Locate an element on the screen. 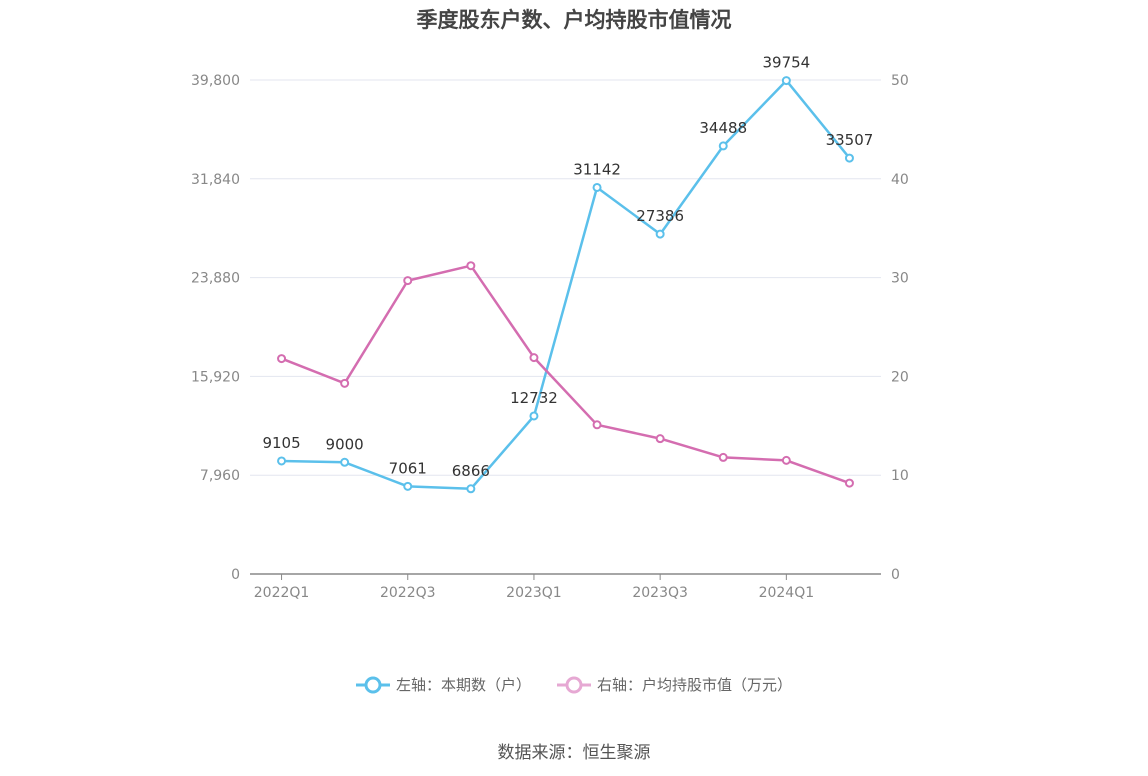  legend: 左轴：本期数（户） 右轴：户均持股市值（万元） is located at coordinates (574, 684).